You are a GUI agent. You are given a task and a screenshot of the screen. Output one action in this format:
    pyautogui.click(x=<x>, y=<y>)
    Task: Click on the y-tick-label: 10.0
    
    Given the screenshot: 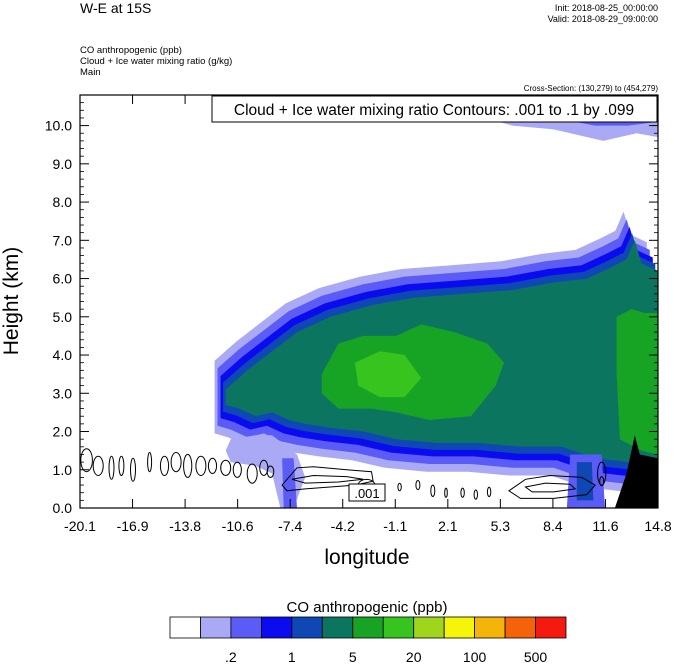 What is the action you would take?
    pyautogui.click(x=58, y=126)
    